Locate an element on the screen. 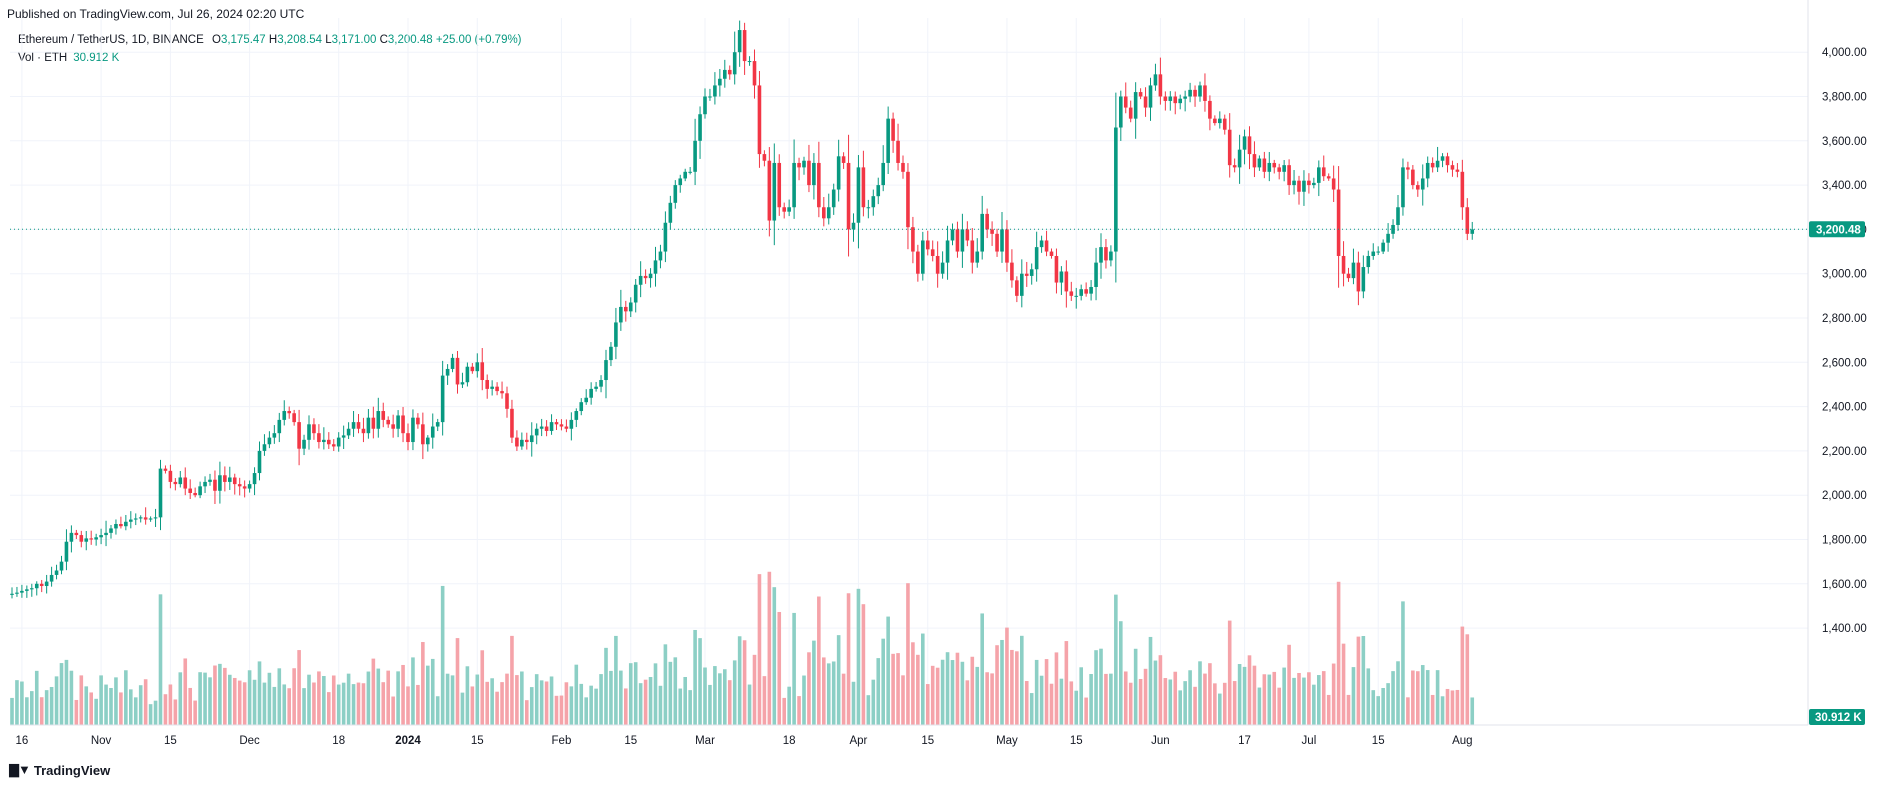 Image resolution: width=1883 pixels, height=788 pixels. price-tick-label: 1,400.00 is located at coordinates (1844, 629).